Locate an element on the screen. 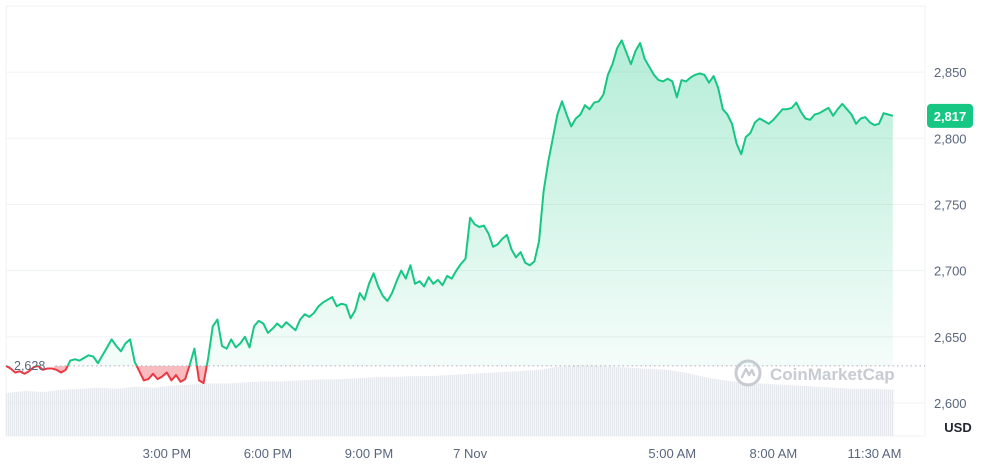  watermark-text: CoinMarketCap is located at coordinates (832, 374).